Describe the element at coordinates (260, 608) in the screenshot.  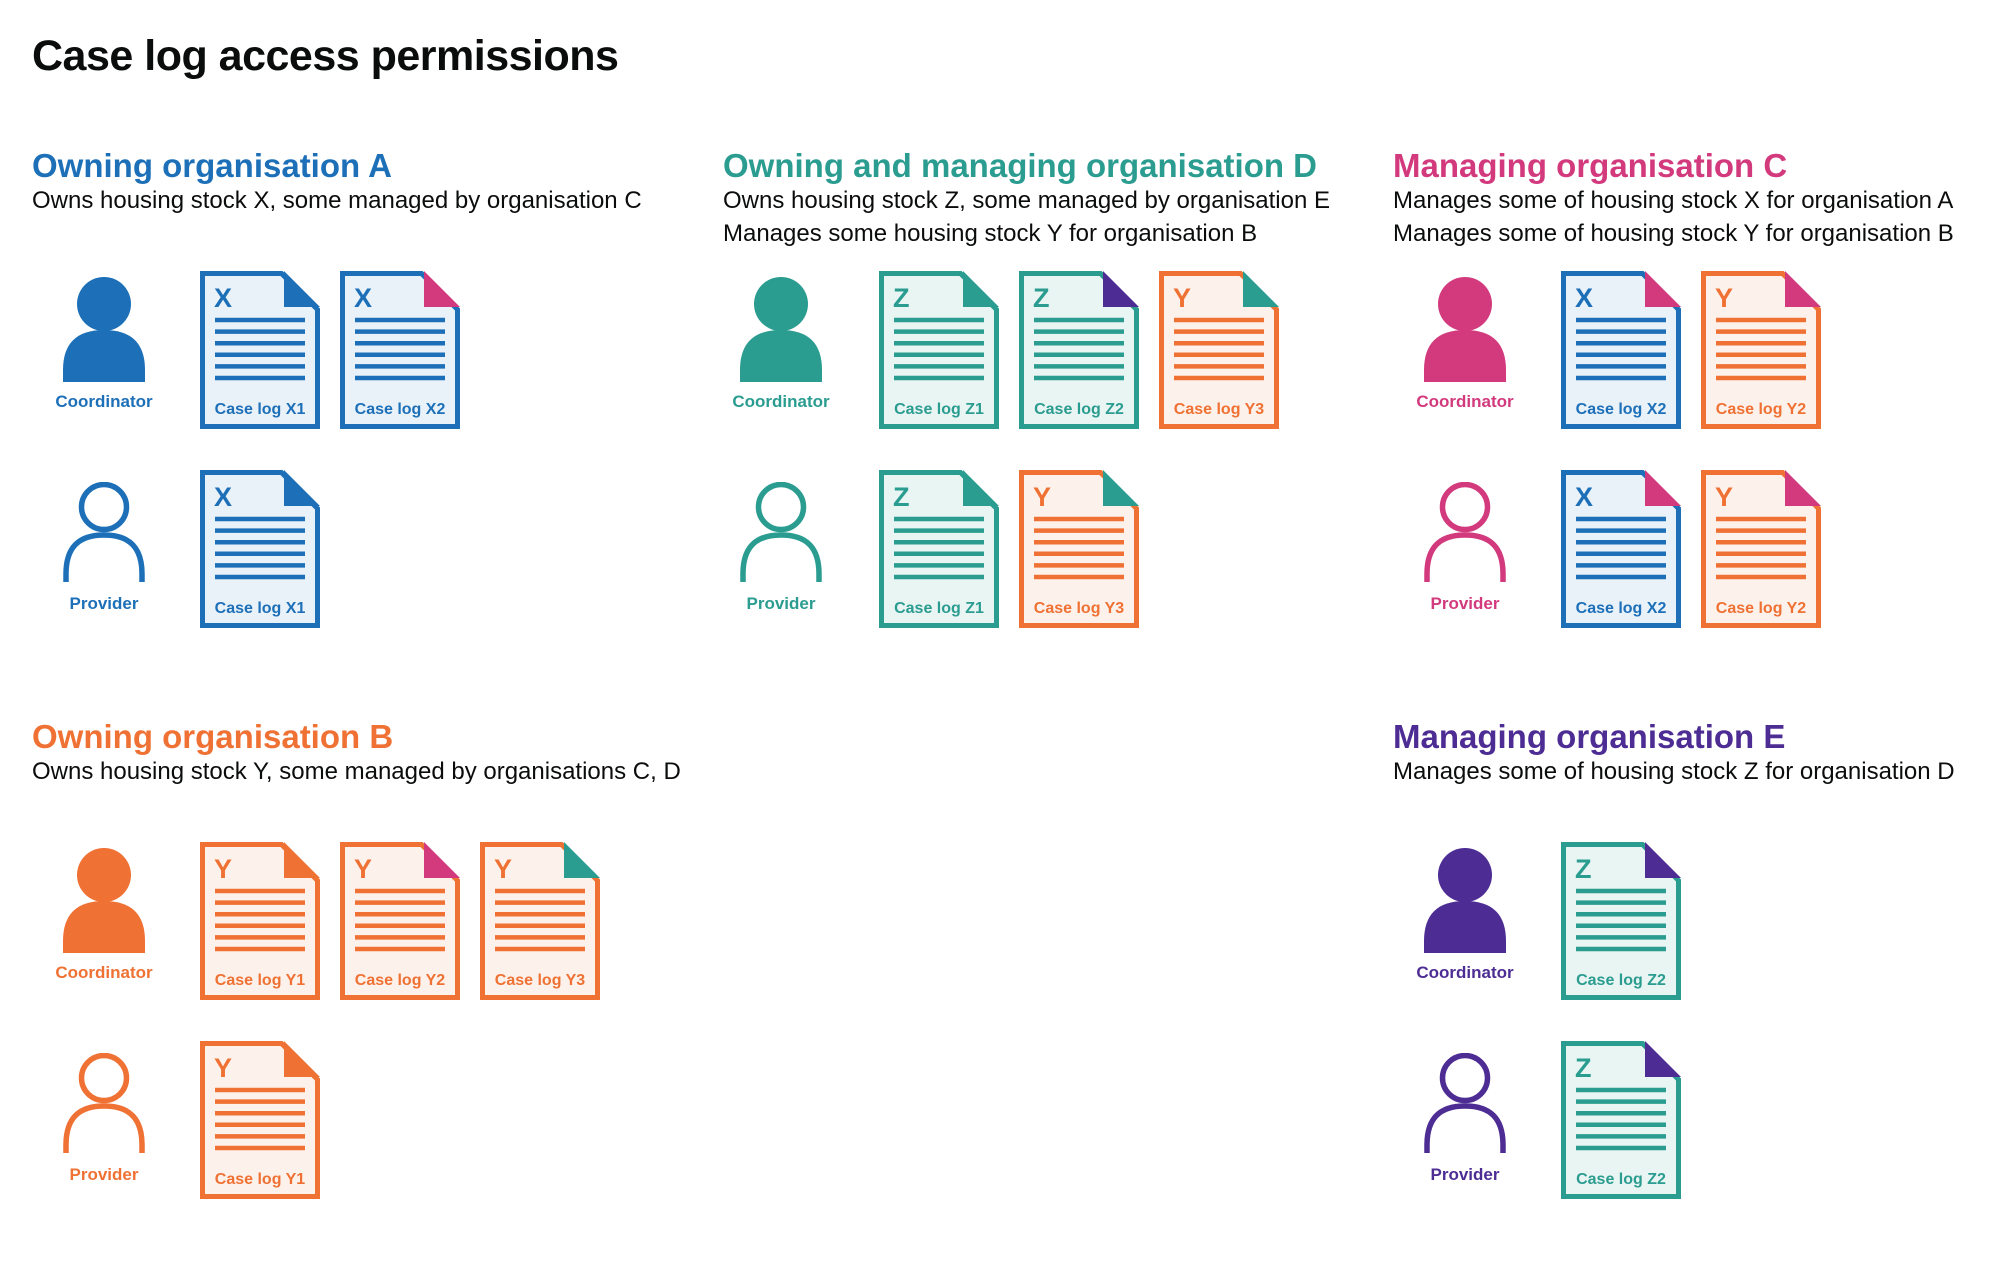
I see `doc-label: Case log X1` at that location.